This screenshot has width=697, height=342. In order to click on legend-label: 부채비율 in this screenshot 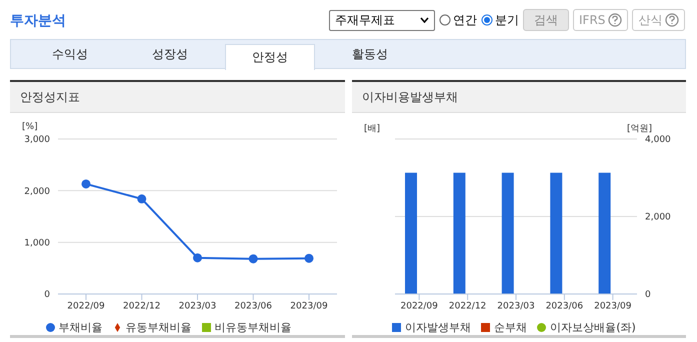, I will do `click(80, 327)`.